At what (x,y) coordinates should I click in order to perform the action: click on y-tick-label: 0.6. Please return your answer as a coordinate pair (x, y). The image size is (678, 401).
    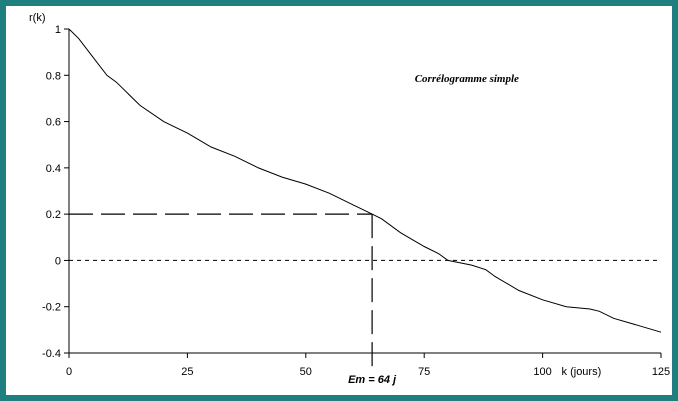
    Looking at the image, I should click on (53, 123).